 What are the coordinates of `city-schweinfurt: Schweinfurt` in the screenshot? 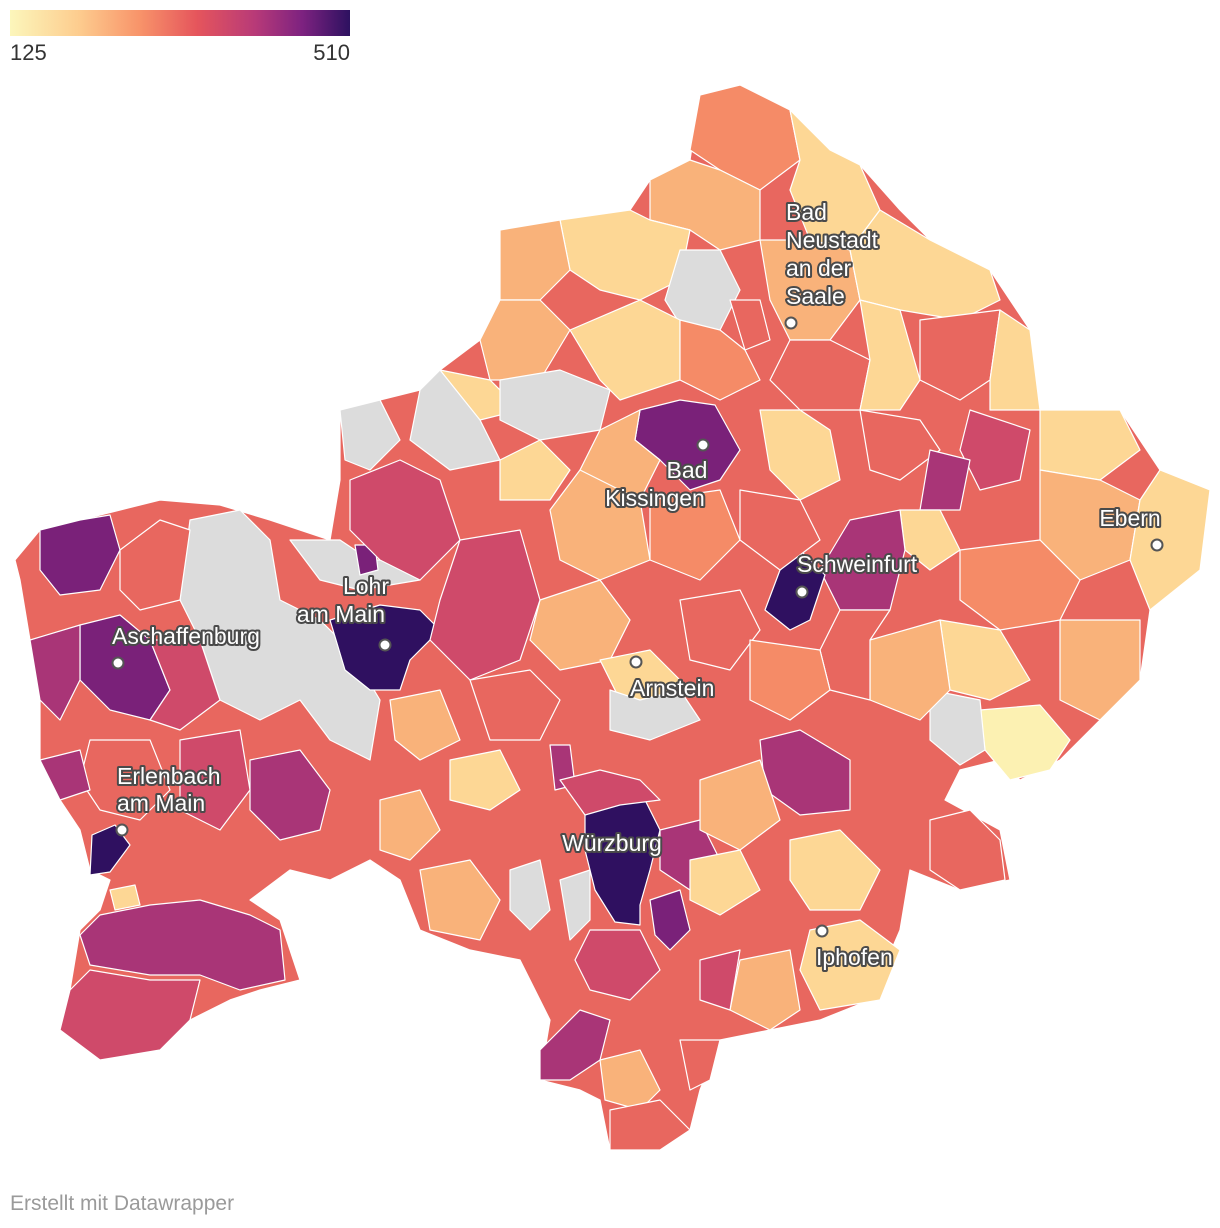 It's located at (857, 574).